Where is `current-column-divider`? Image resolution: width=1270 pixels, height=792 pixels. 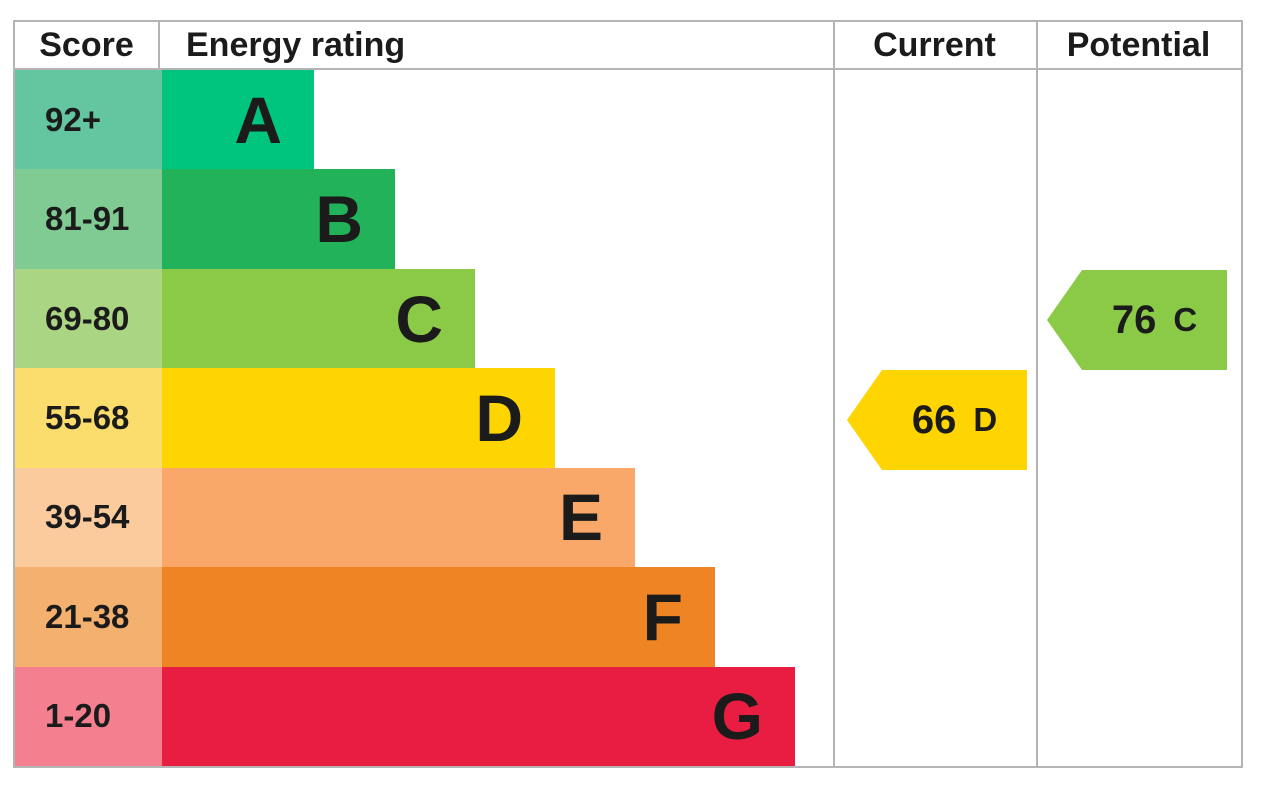 current-column-divider is located at coordinates (834, 394).